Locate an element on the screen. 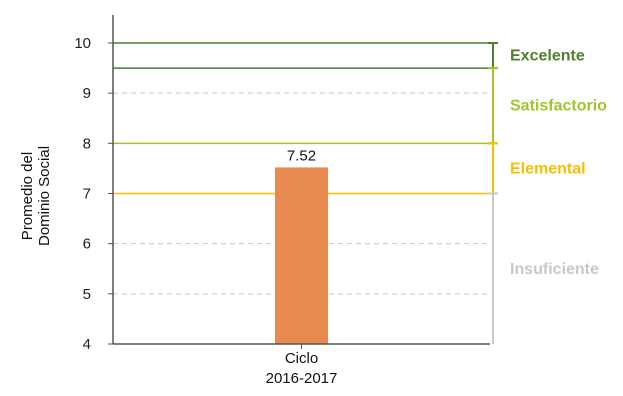 Image resolution: width=623 pixels, height=396 pixels. level-label: Satisfactorio is located at coordinates (558, 106).